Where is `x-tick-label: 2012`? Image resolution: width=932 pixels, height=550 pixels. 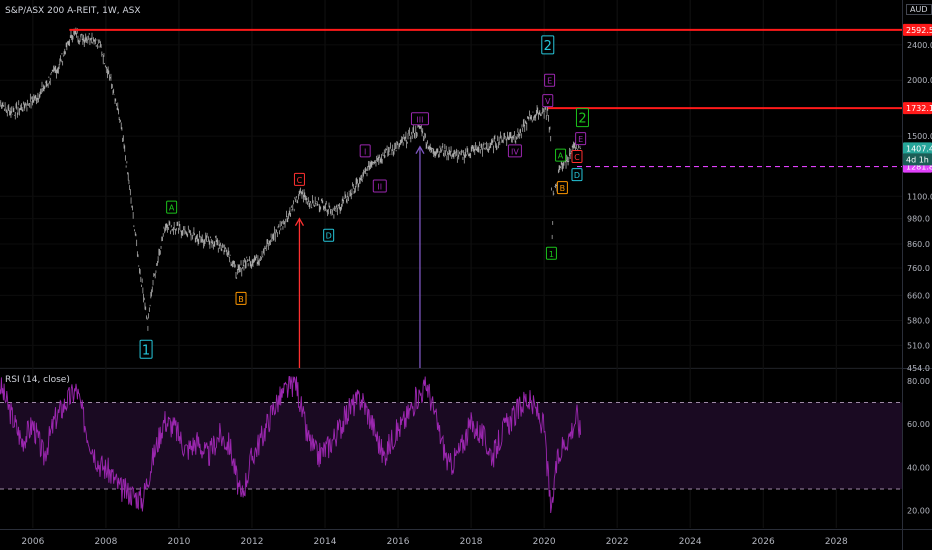
x-tick-label: 2012 is located at coordinates (252, 542).